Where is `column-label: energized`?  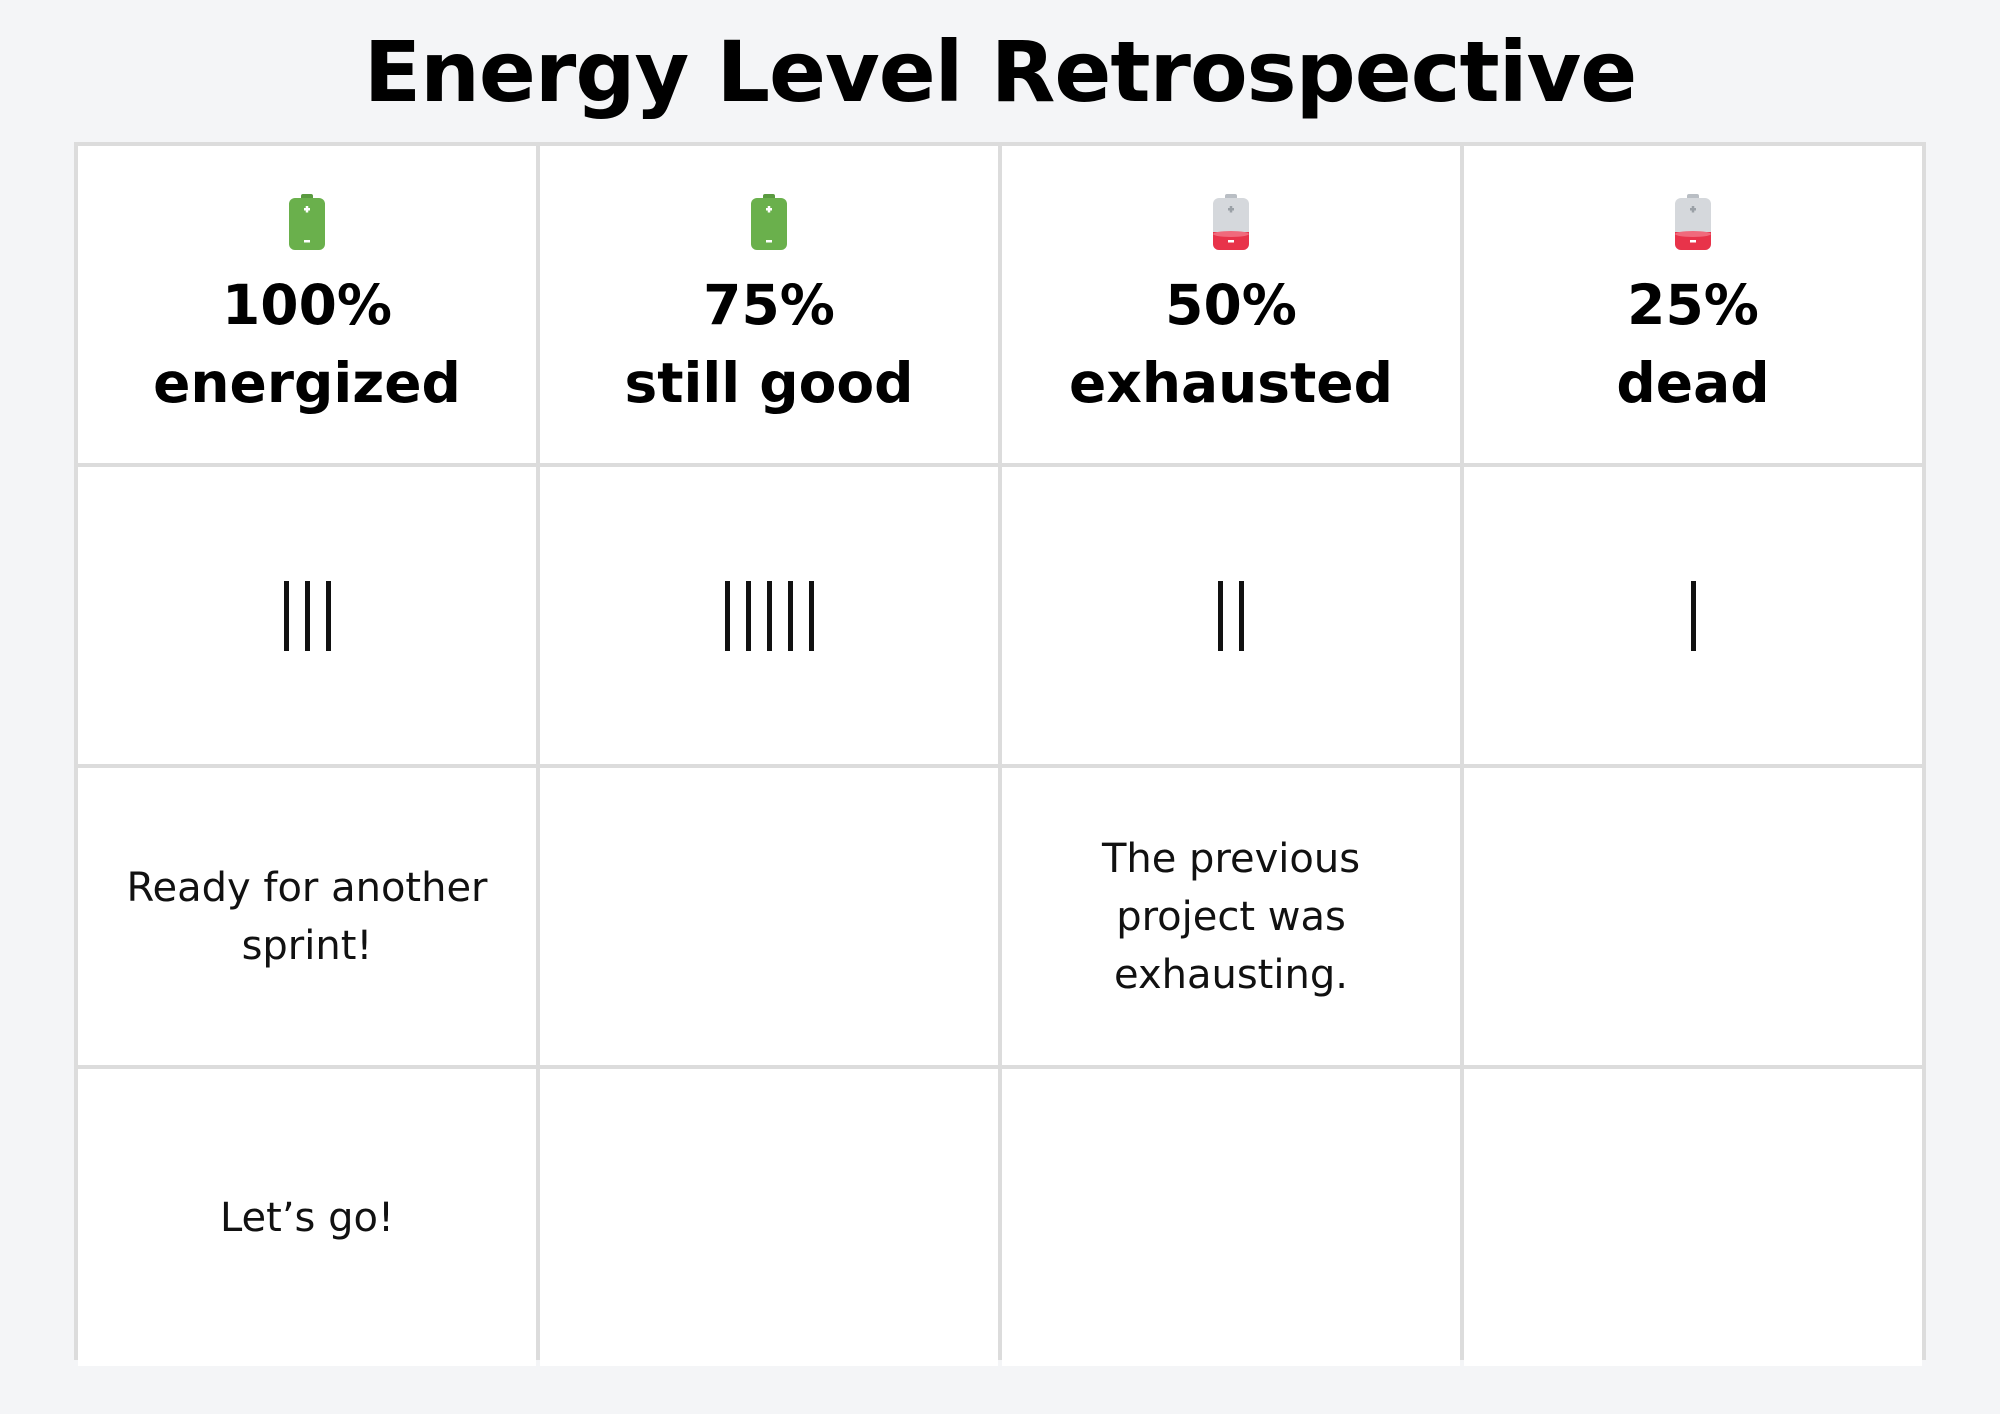 column-label: energized is located at coordinates (307, 383).